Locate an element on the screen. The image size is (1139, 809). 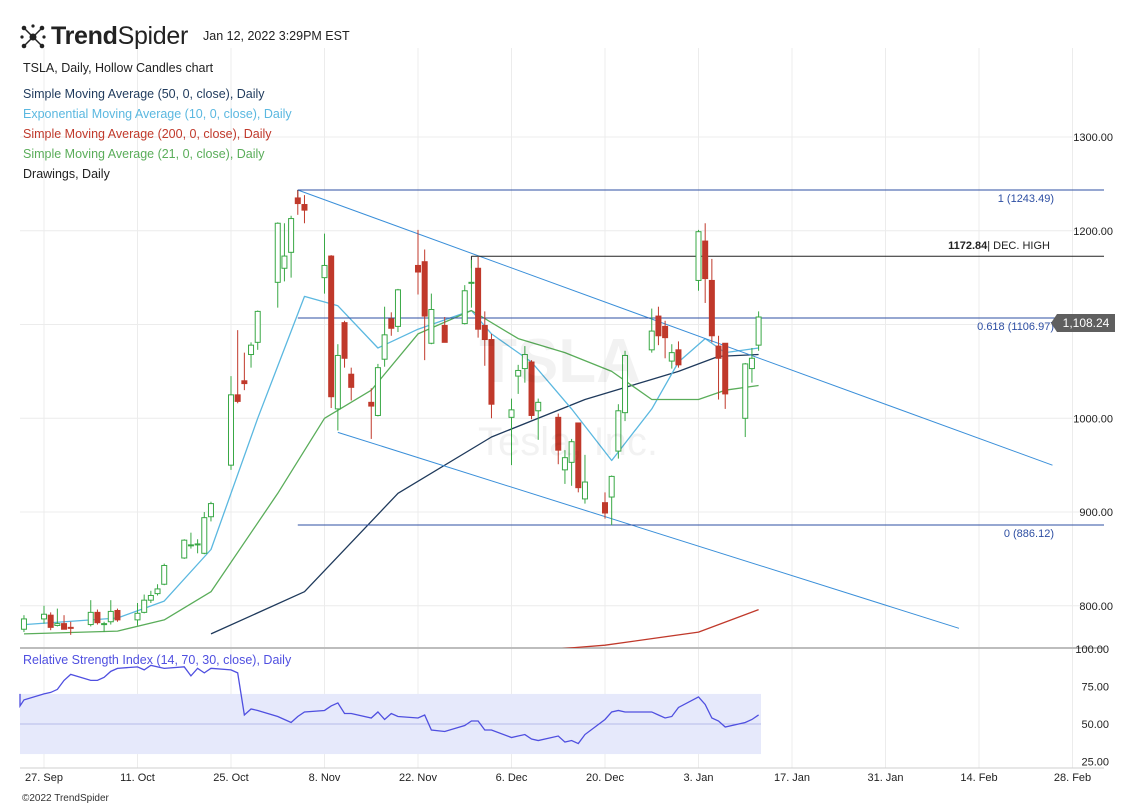
current-price-badge: 1,108.24 is located at coordinates (1083, 323).